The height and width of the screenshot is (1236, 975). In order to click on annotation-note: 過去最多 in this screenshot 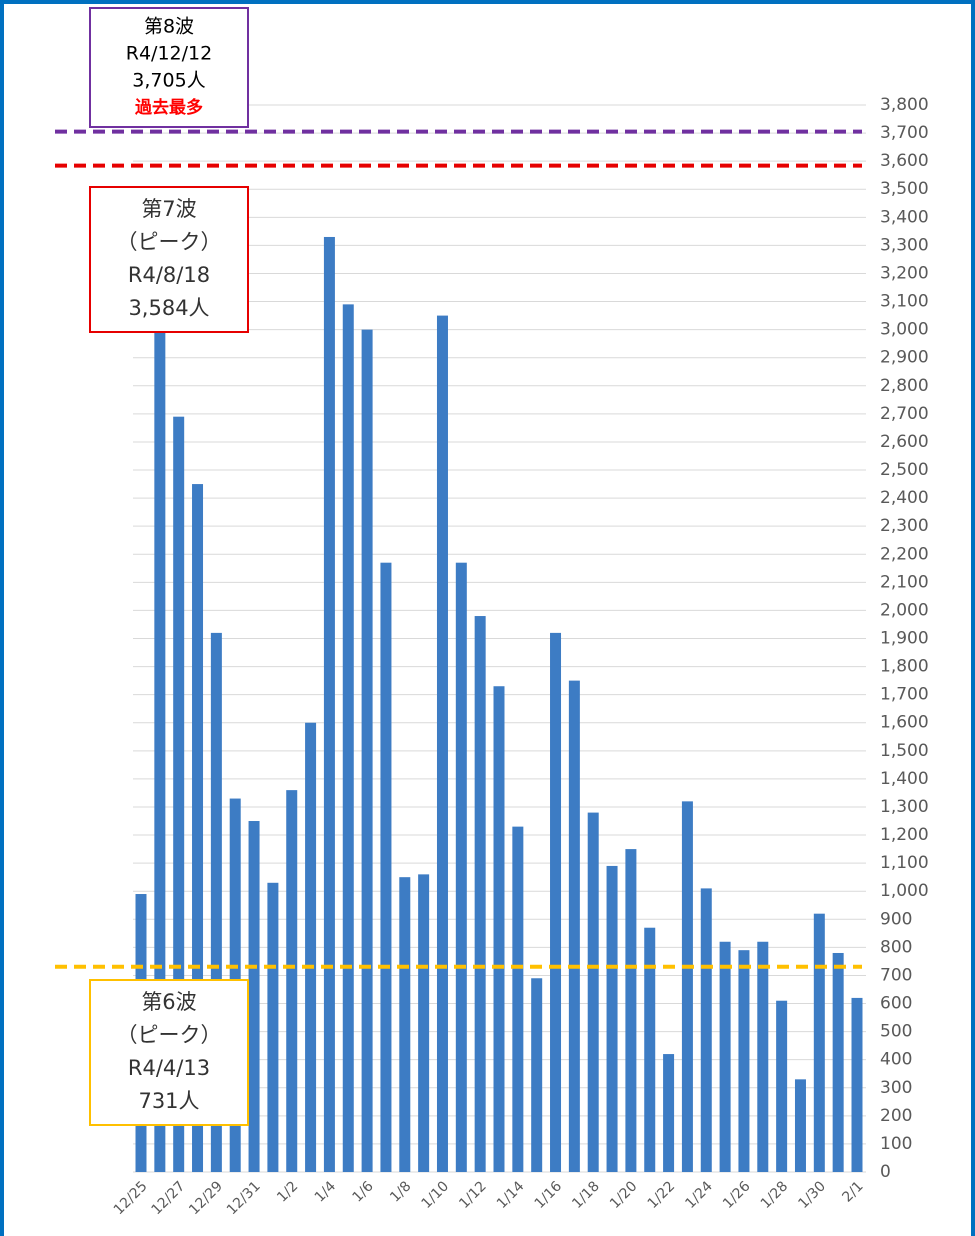, I will do `click(169, 107)`.